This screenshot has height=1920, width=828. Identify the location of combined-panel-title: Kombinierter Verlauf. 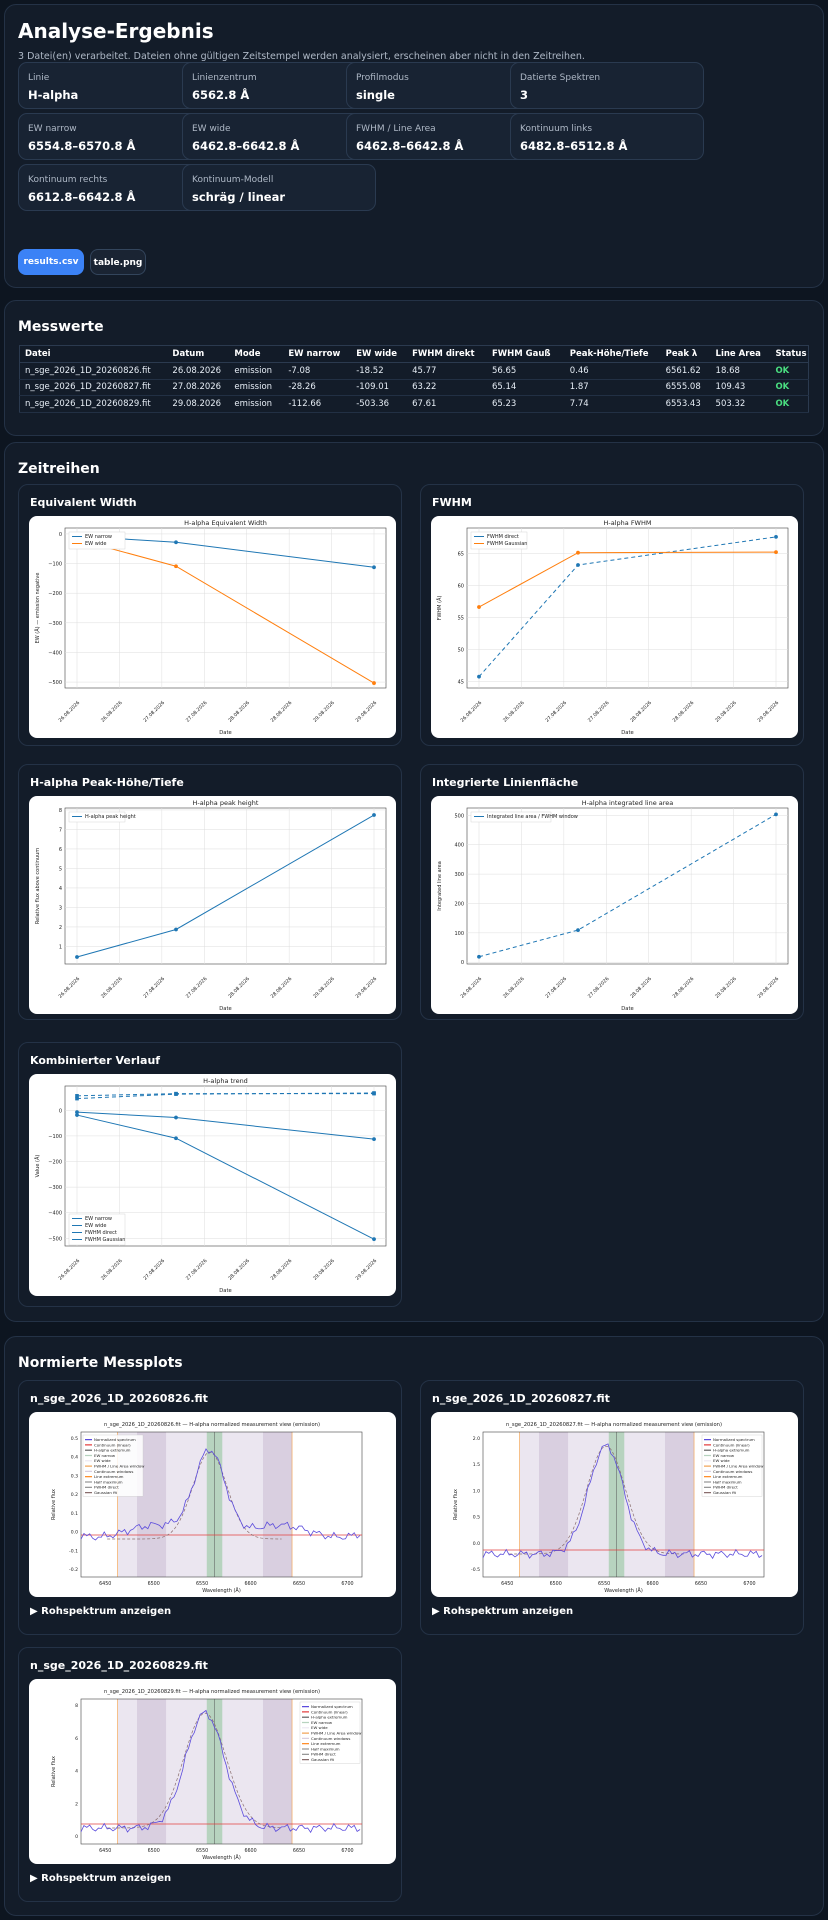
(95, 1060).